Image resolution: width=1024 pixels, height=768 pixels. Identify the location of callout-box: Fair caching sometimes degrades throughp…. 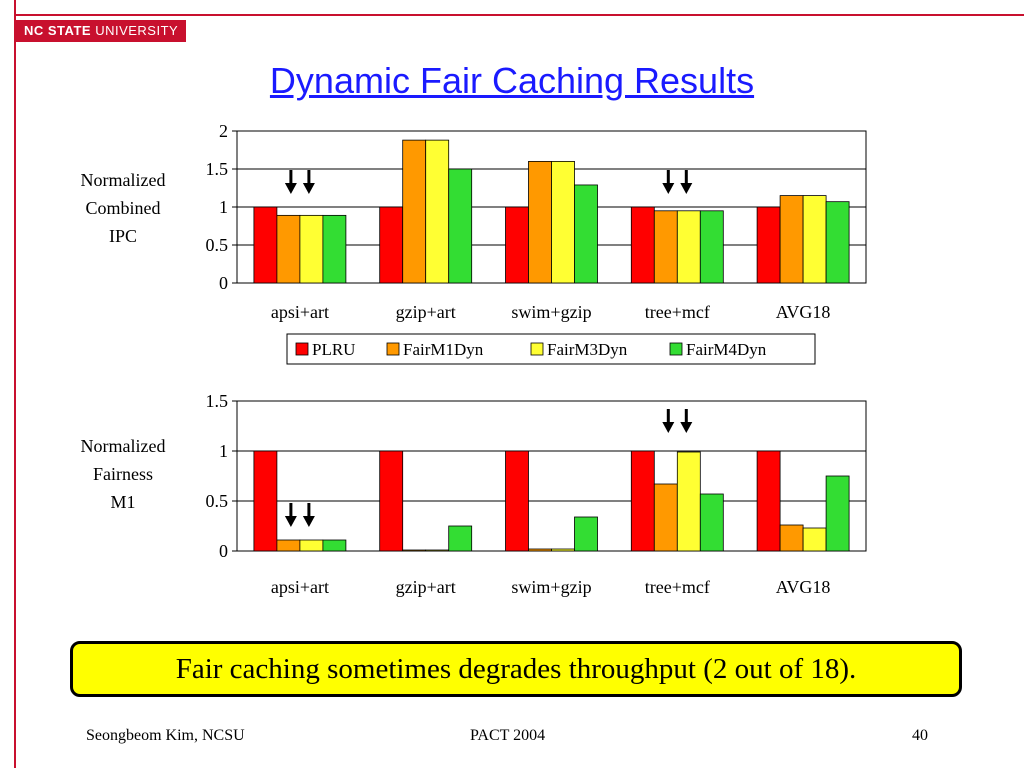
(516, 669).